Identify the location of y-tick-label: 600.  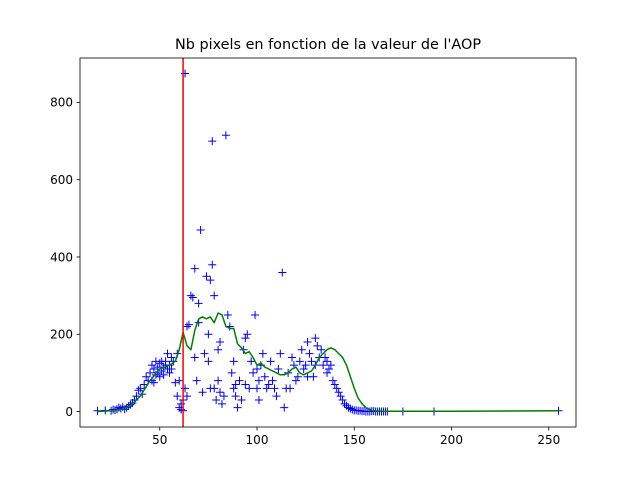
(61, 180).